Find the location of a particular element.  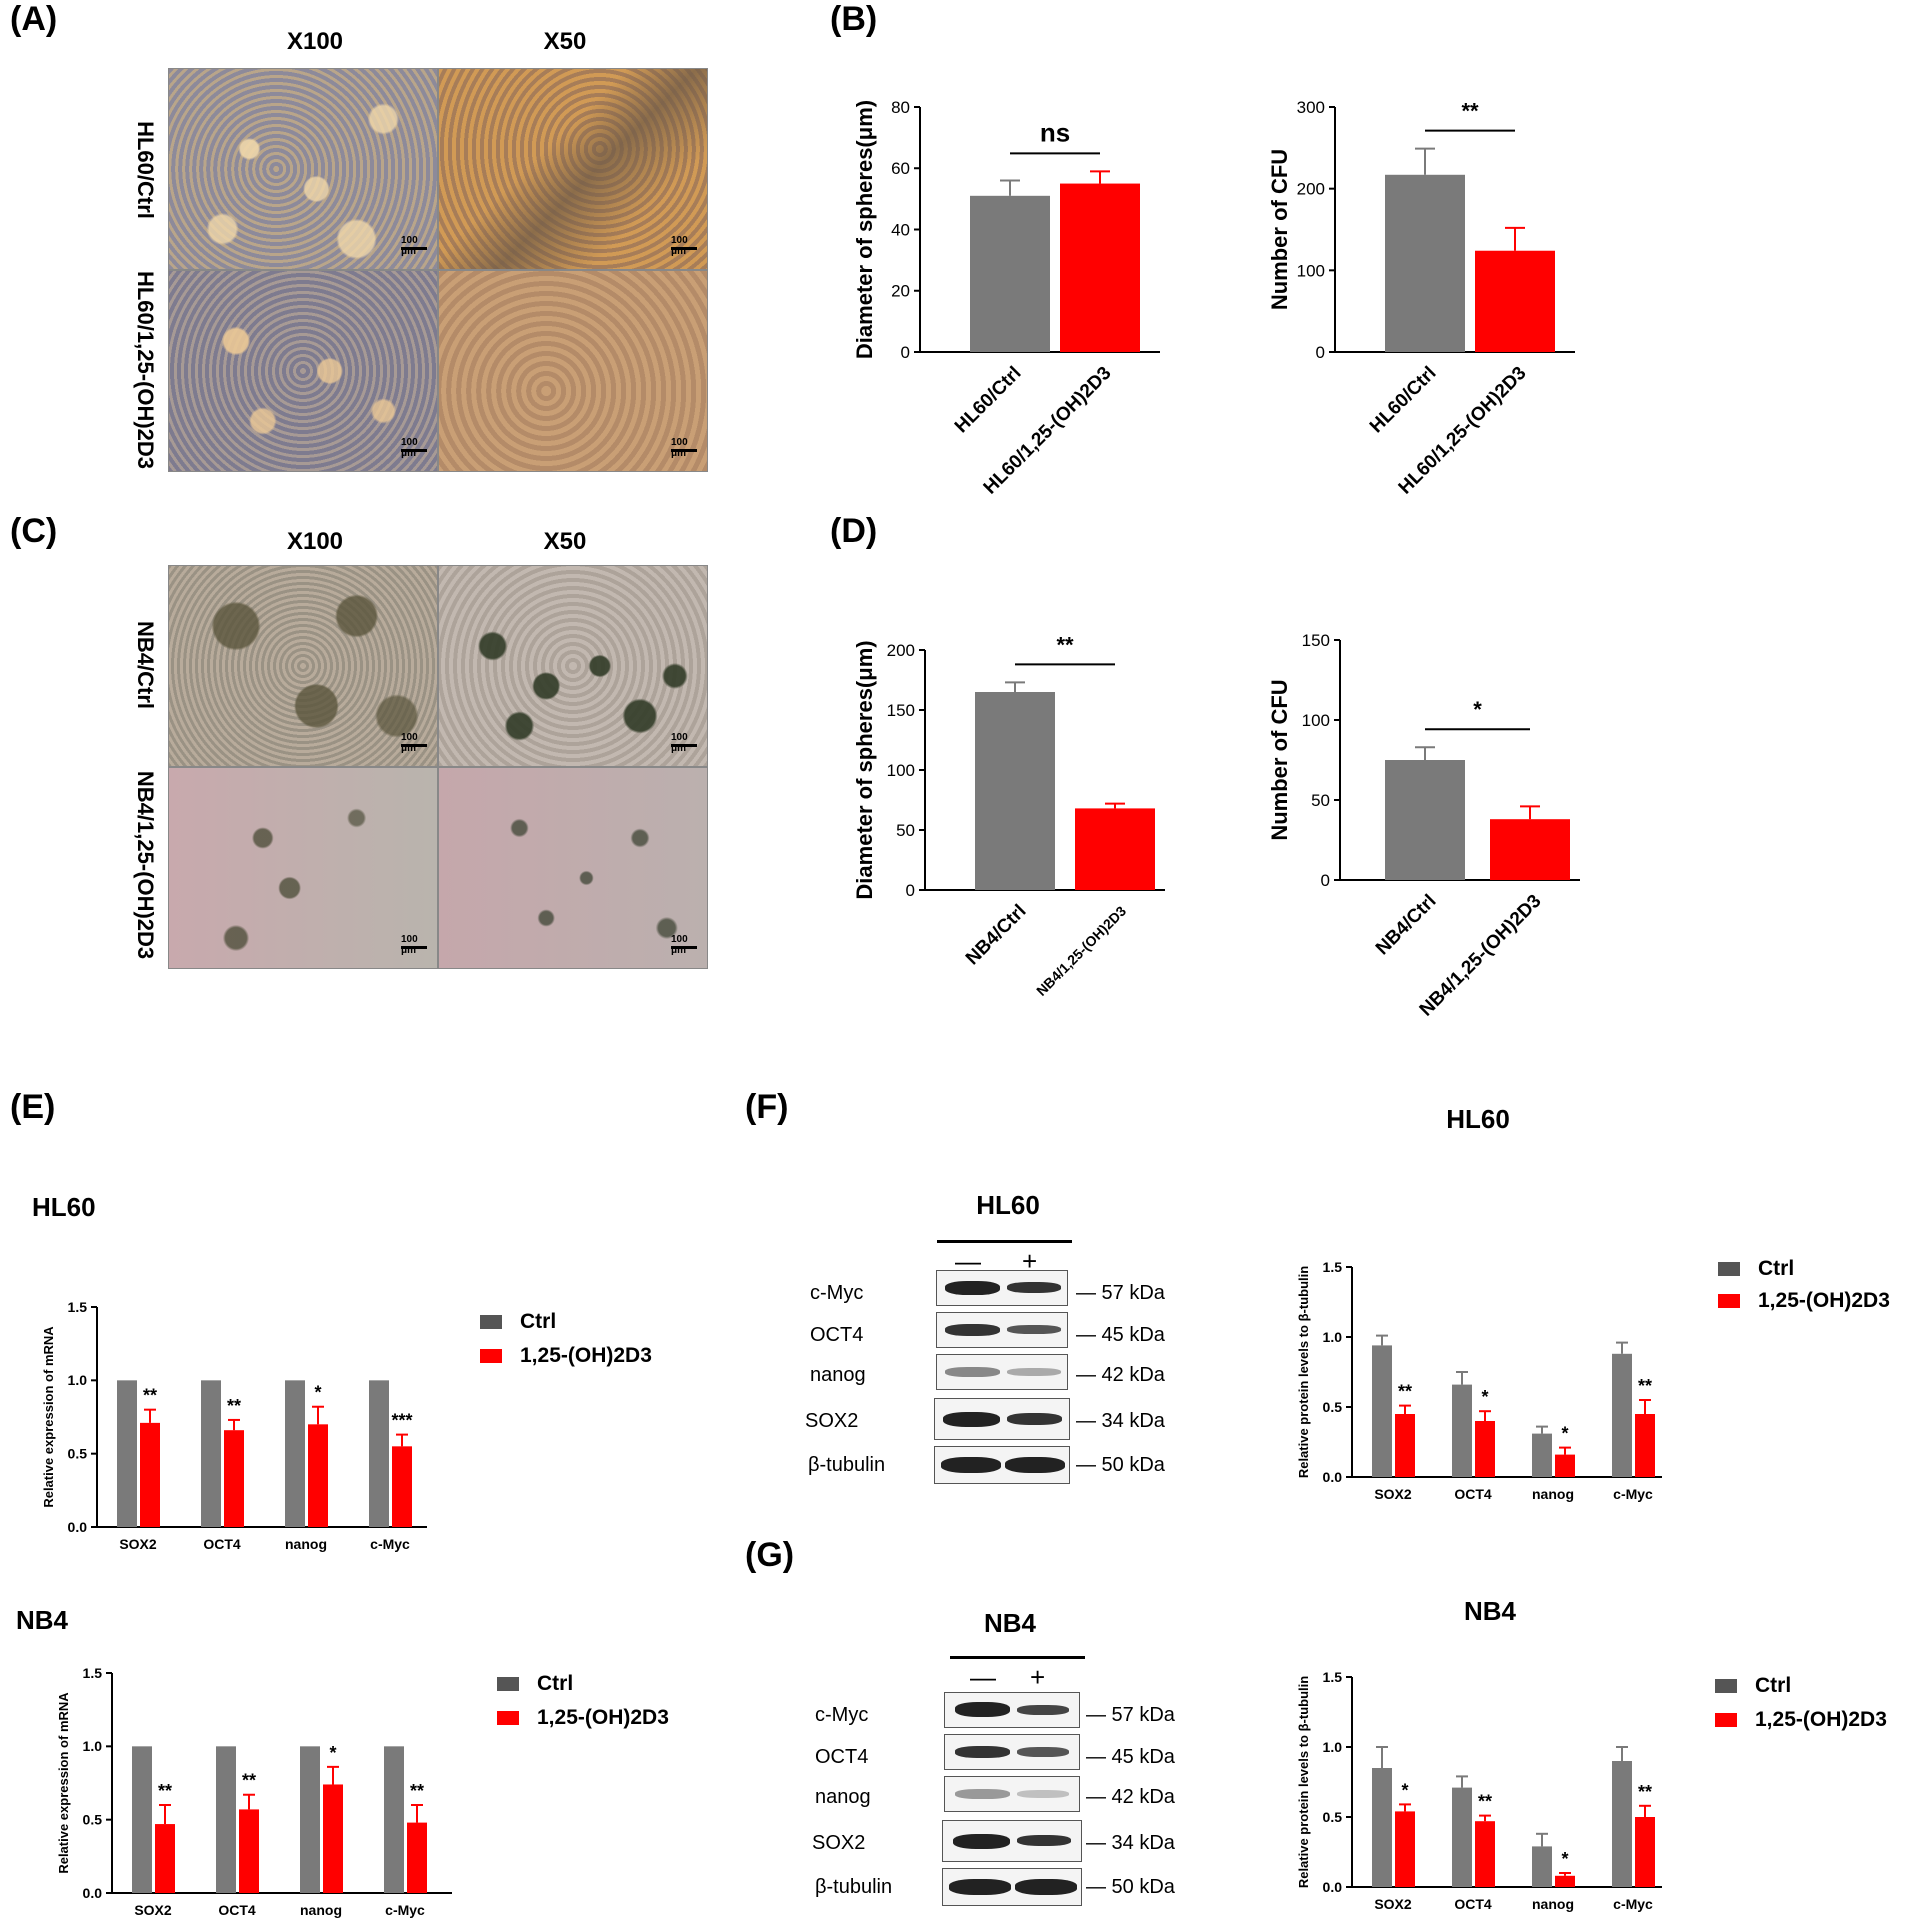

blot-label-nanog: nanog is located at coordinates (838, 1375).